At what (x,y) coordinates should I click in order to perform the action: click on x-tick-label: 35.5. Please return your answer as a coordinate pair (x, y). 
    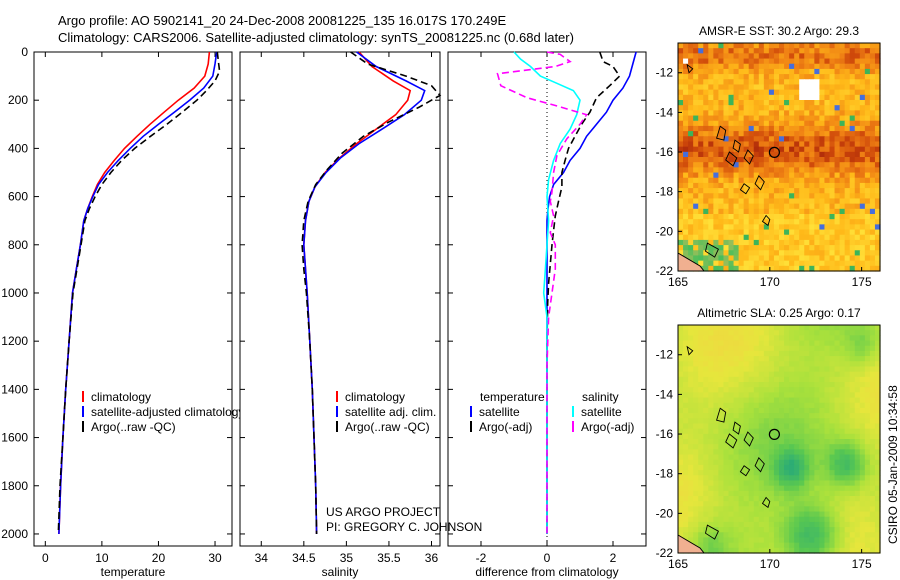
    Looking at the image, I should click on (389, 558).